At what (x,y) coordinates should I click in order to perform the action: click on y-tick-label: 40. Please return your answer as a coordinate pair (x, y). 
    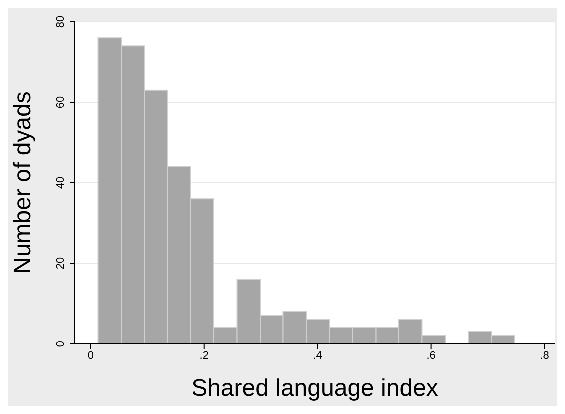
    Looking at the image, I should click on (61, 183).